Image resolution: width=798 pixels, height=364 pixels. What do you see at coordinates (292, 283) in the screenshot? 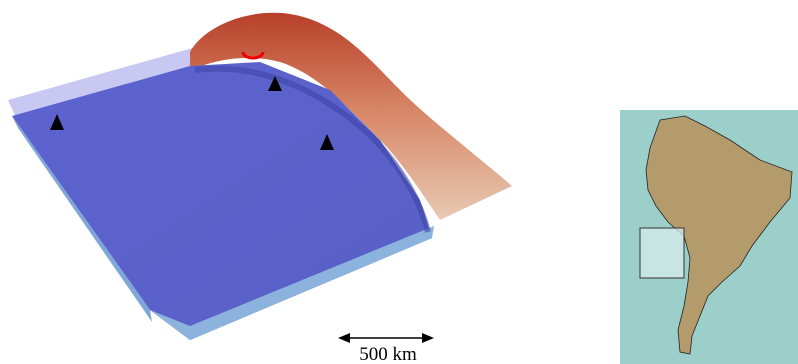
I see `slab-front-right` at bounding box center [292, 283].